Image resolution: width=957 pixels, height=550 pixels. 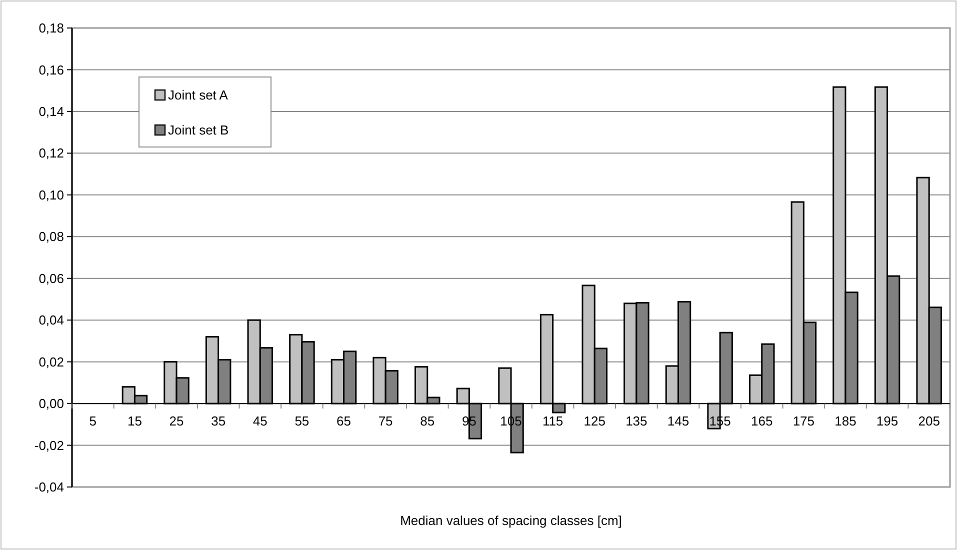 I want to click on legend-label: Joint set A, so click(x=198, y=95).